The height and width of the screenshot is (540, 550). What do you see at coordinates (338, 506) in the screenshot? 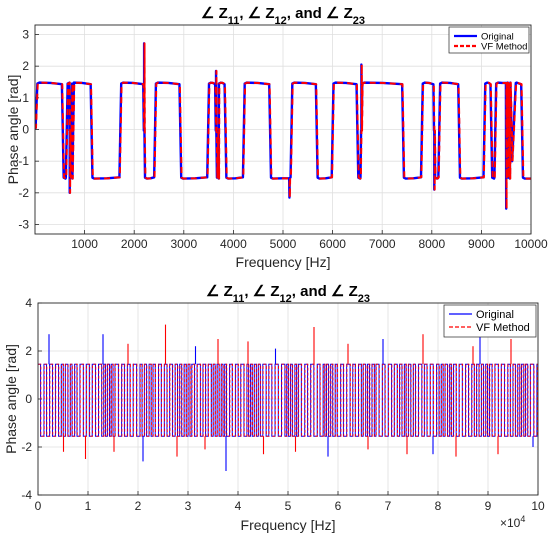
I see `bottom-xtick-label: 6` at bounding box center [338, 506].